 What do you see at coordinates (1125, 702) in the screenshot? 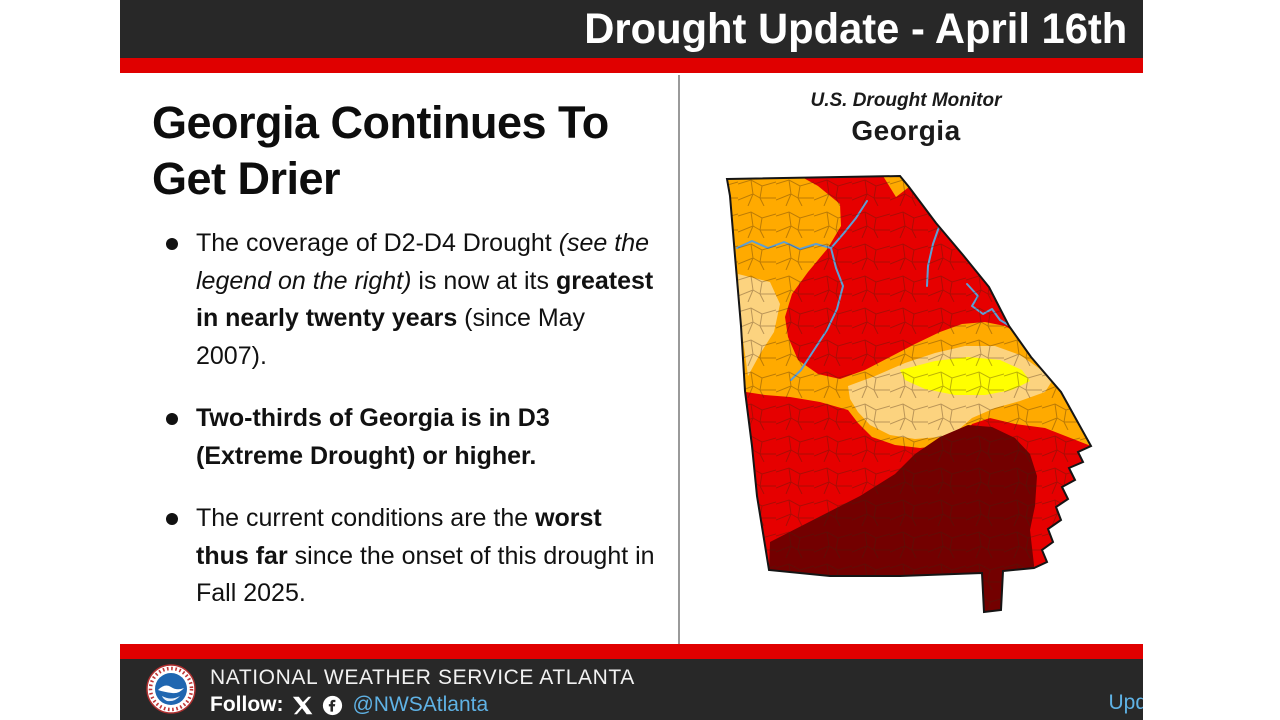
I see `partial-updated-text: Upd` at bounding box center [1125, 702].